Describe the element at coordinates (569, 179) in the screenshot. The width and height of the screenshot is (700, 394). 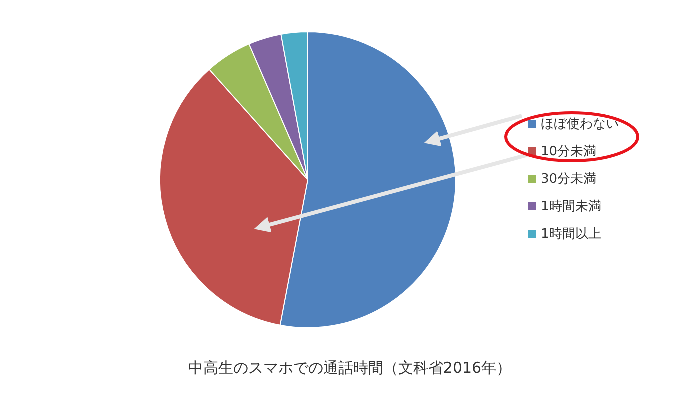
I see `legend-label: 30分未満` at that location.